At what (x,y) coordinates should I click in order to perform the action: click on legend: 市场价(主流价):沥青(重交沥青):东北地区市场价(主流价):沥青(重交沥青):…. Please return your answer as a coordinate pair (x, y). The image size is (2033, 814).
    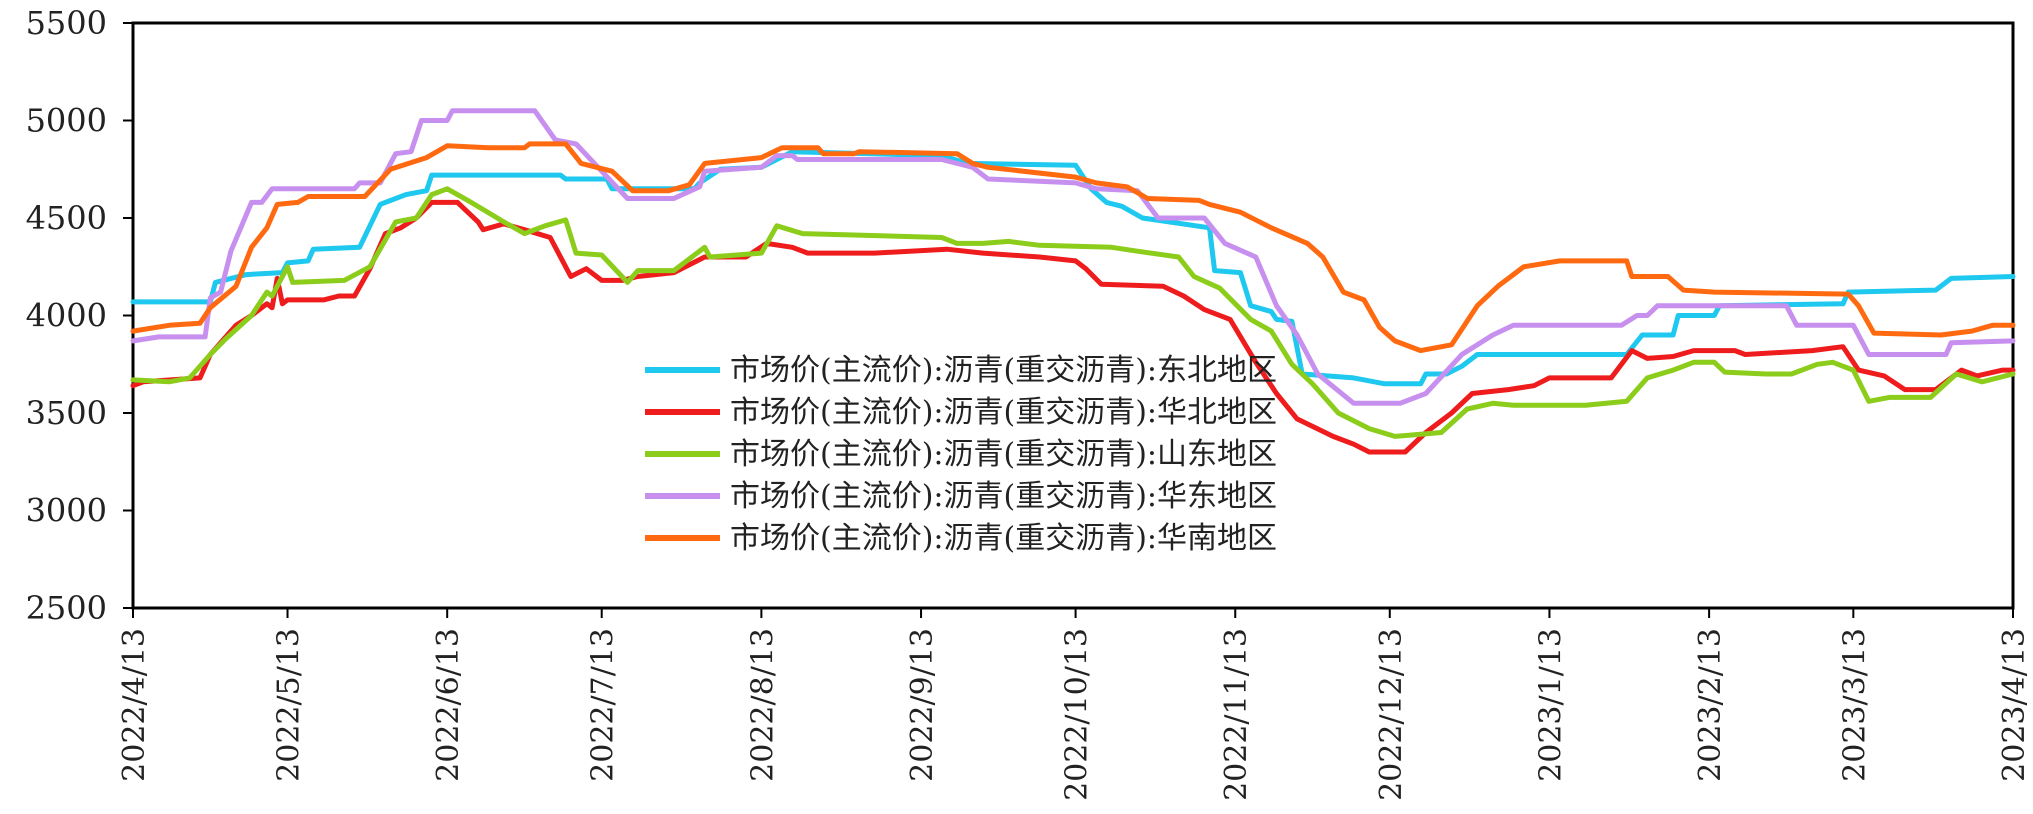
    Looking at the image, I should click on (961, 454).